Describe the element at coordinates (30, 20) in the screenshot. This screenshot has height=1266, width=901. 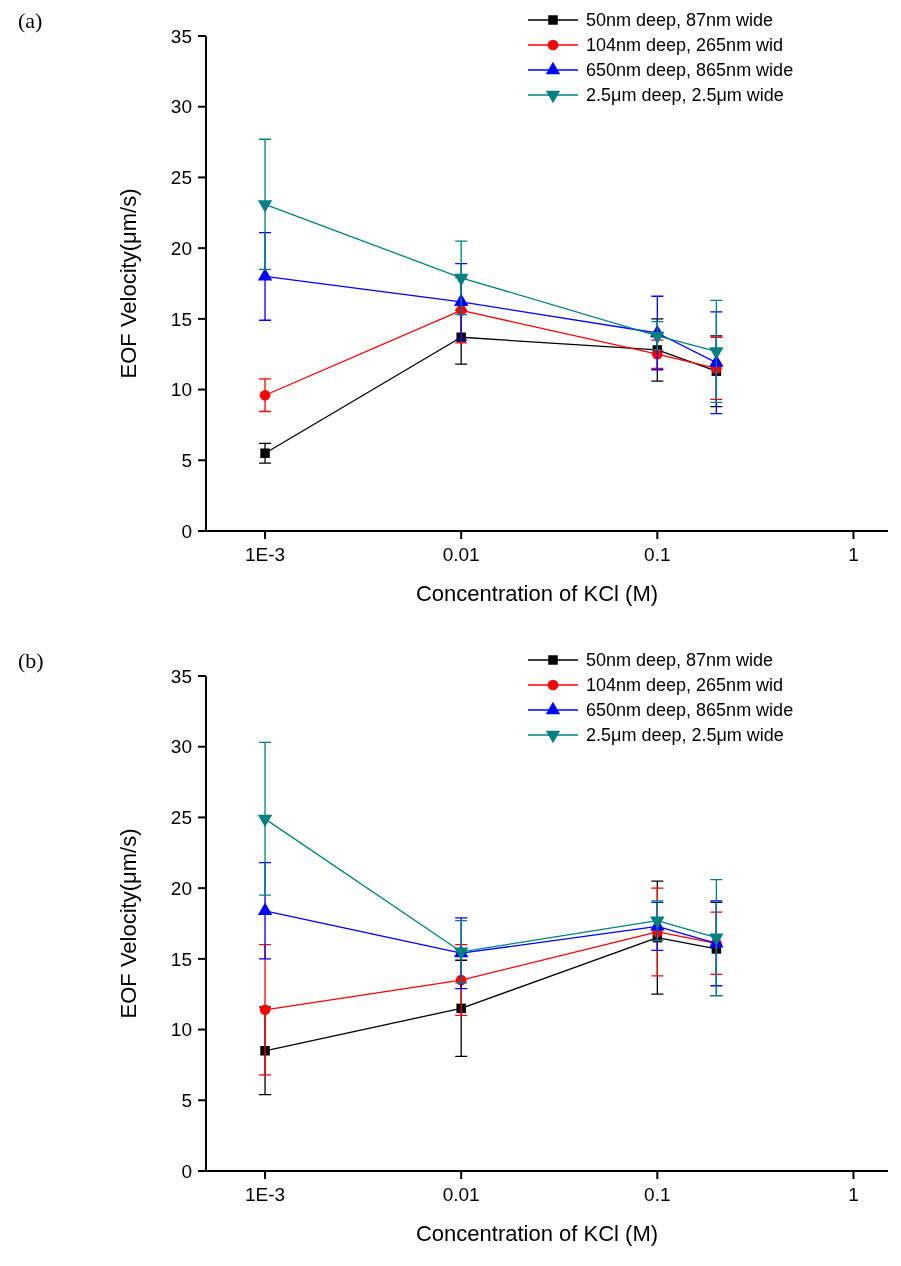
I see `text: (a)` at that location.